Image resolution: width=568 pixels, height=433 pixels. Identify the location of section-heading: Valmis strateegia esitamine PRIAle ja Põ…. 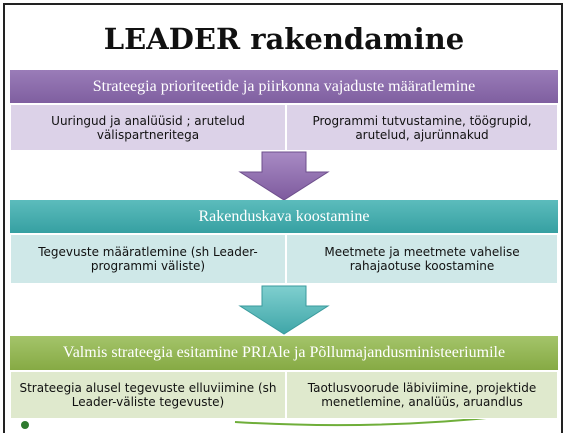
(284, 353).